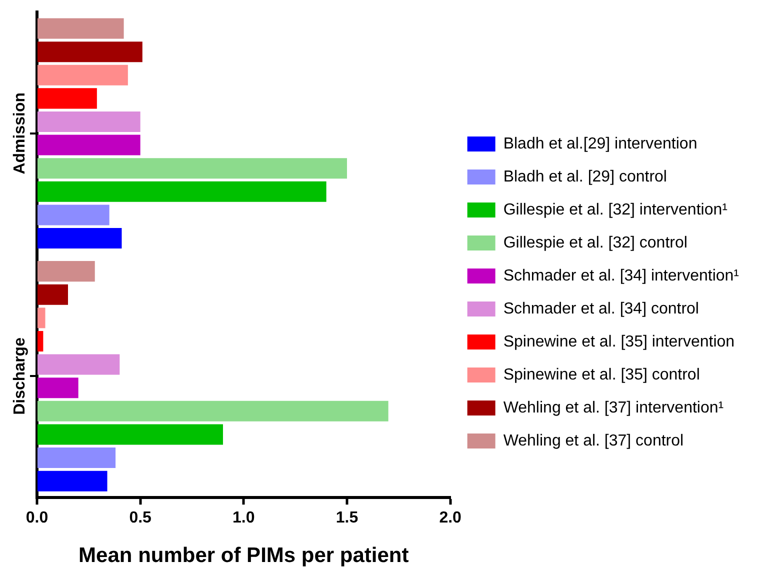 The height and width of the screenshot is (579, 779). Describe the element at coordinates (243, 518) in the screenshot. I see `x-tick-label: 1.0` at that location.